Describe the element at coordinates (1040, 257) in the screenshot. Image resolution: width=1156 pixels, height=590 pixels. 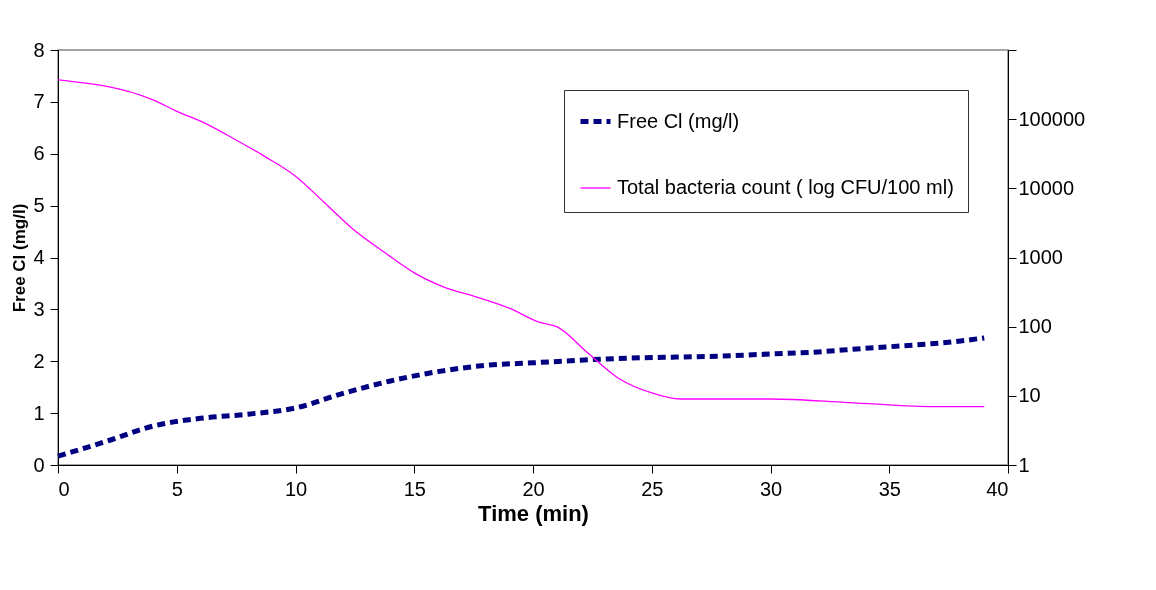
I see `y2-tick-label: 1000` at that location.